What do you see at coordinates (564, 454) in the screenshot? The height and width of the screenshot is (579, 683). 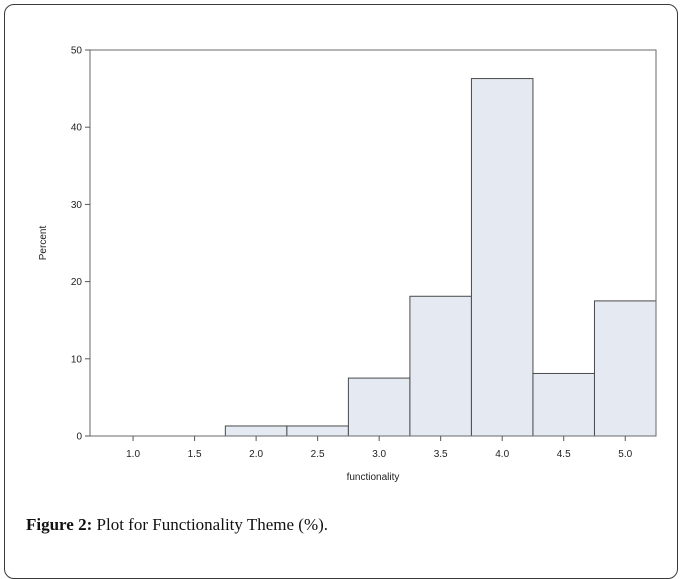 I see `x-tick-label: 4.5` at bounding box center [564, 454].